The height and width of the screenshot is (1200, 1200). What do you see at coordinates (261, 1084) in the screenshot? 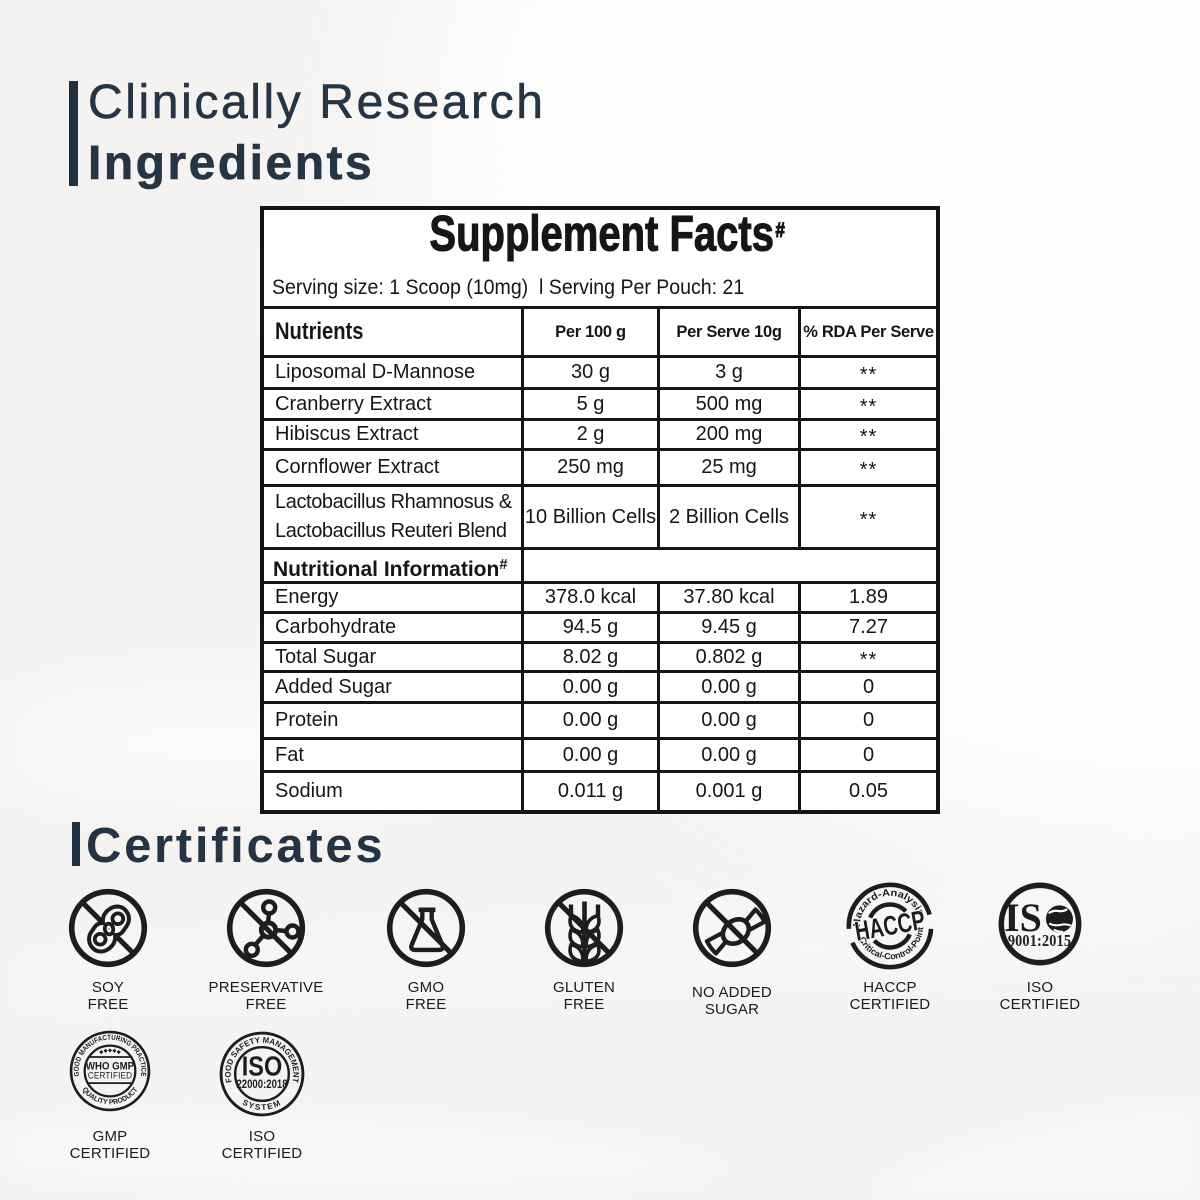
I see `svg-text: 22000:2018` at bounding box center [261, 1084].